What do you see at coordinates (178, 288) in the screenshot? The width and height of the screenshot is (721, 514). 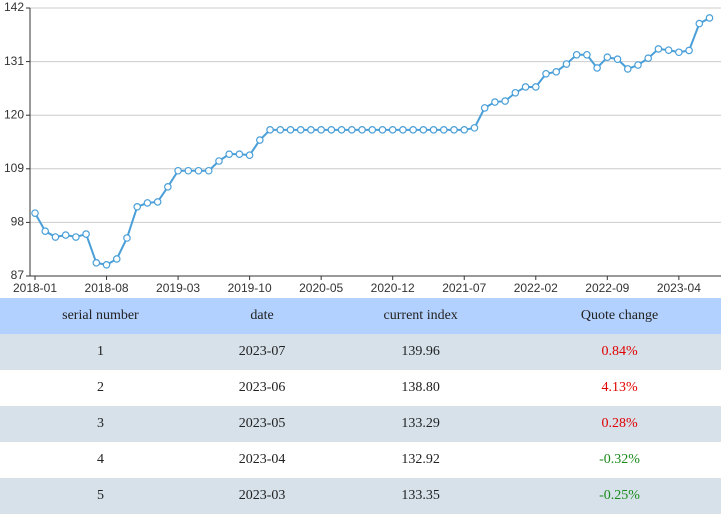 I see `x-tick-label: 2019-03` at bounding box center [178, 288].